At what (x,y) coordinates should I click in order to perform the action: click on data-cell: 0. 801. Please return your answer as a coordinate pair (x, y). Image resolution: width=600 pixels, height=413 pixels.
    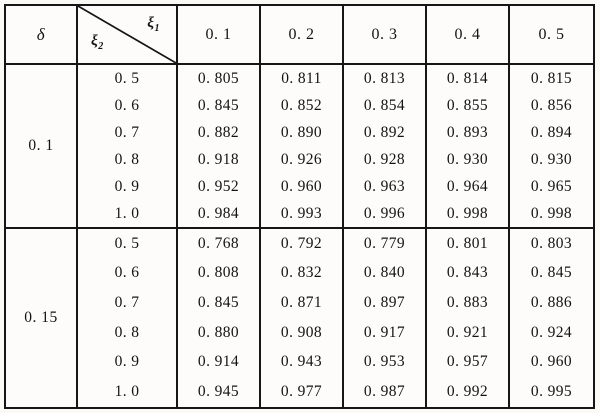
    Looking at the image, I should click on (468, 244).